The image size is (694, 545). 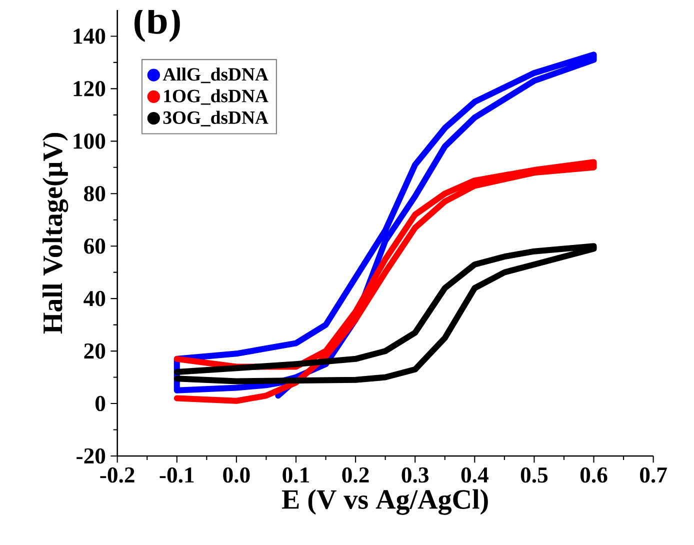 I want to click on y-tick-label: 0, so click(x=100, y=404).